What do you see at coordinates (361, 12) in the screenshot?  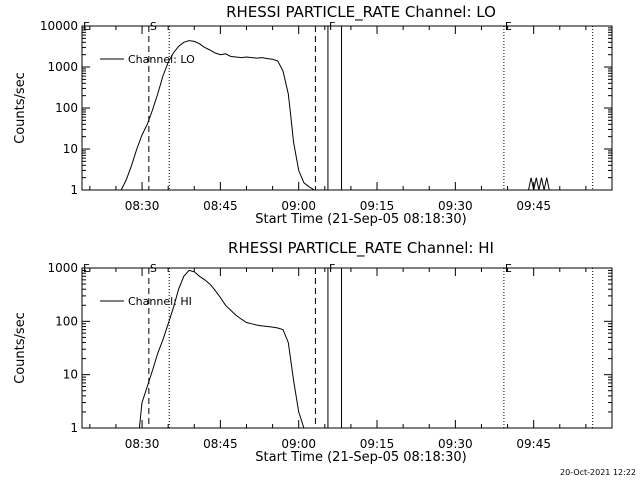 I see `chart-title: RHESSI PARTICLE_RATE Channel: LO` at bounding box center [361, 12].